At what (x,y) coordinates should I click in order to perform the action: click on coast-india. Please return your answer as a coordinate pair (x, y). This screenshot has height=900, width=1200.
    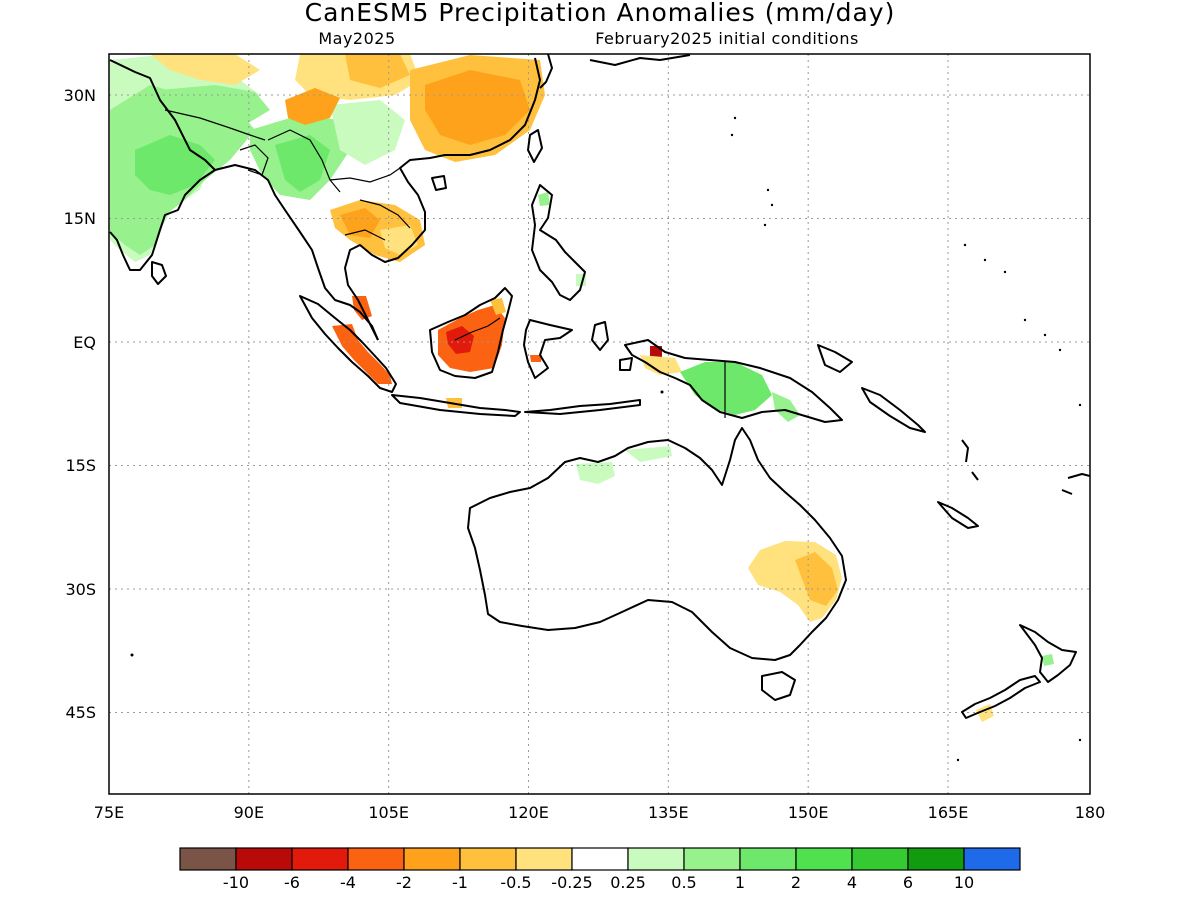
    Looking at the image, I should click on (162, 165).